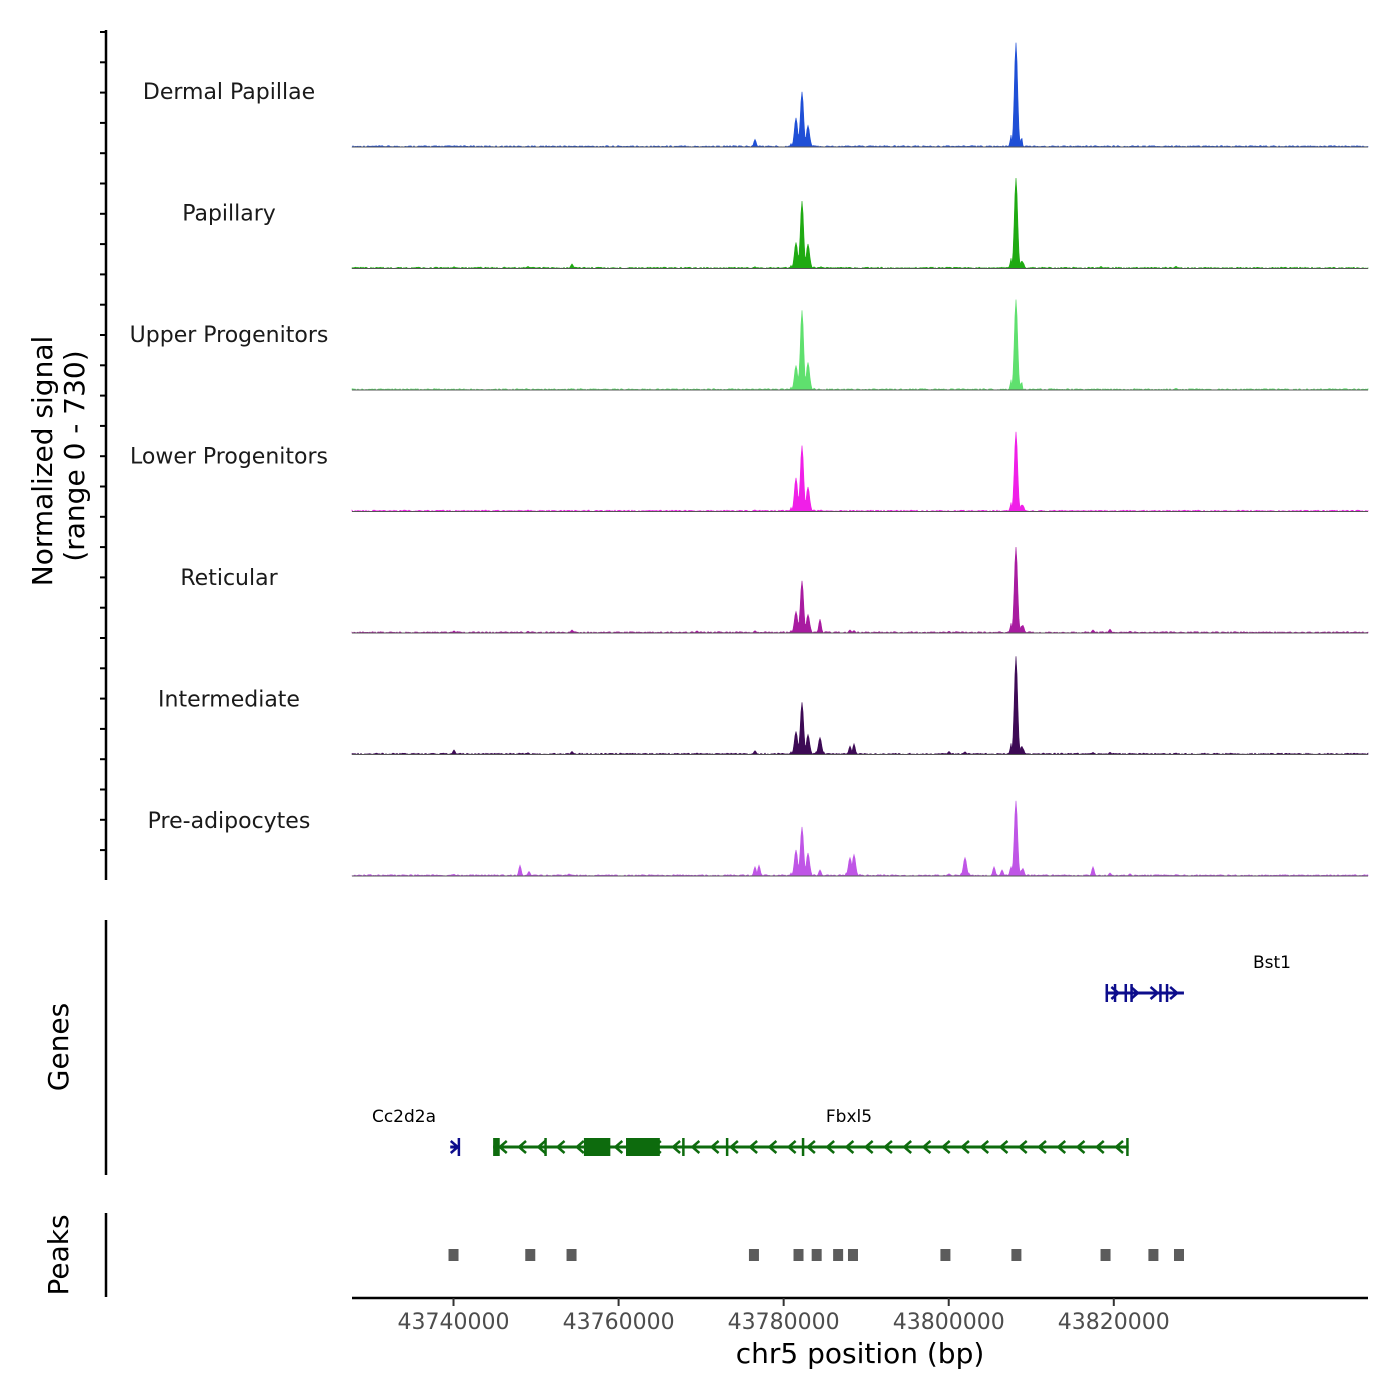  Describe the element at coordinates (42, 461) in the screenshot. I see `y-axis-title: Normalized signal` at that location.